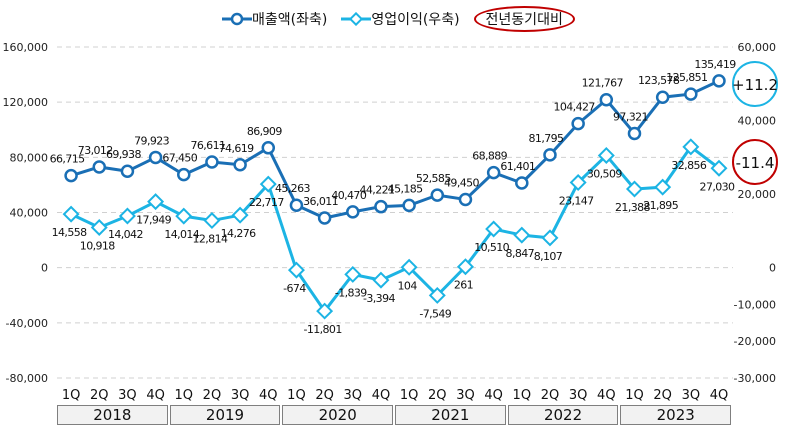 This screenshot has height=439, width=788. What do you see at coordinates (44, 268) in the screenshot?
I see `left-tick-label: 0` at bounding box center [44, 268].